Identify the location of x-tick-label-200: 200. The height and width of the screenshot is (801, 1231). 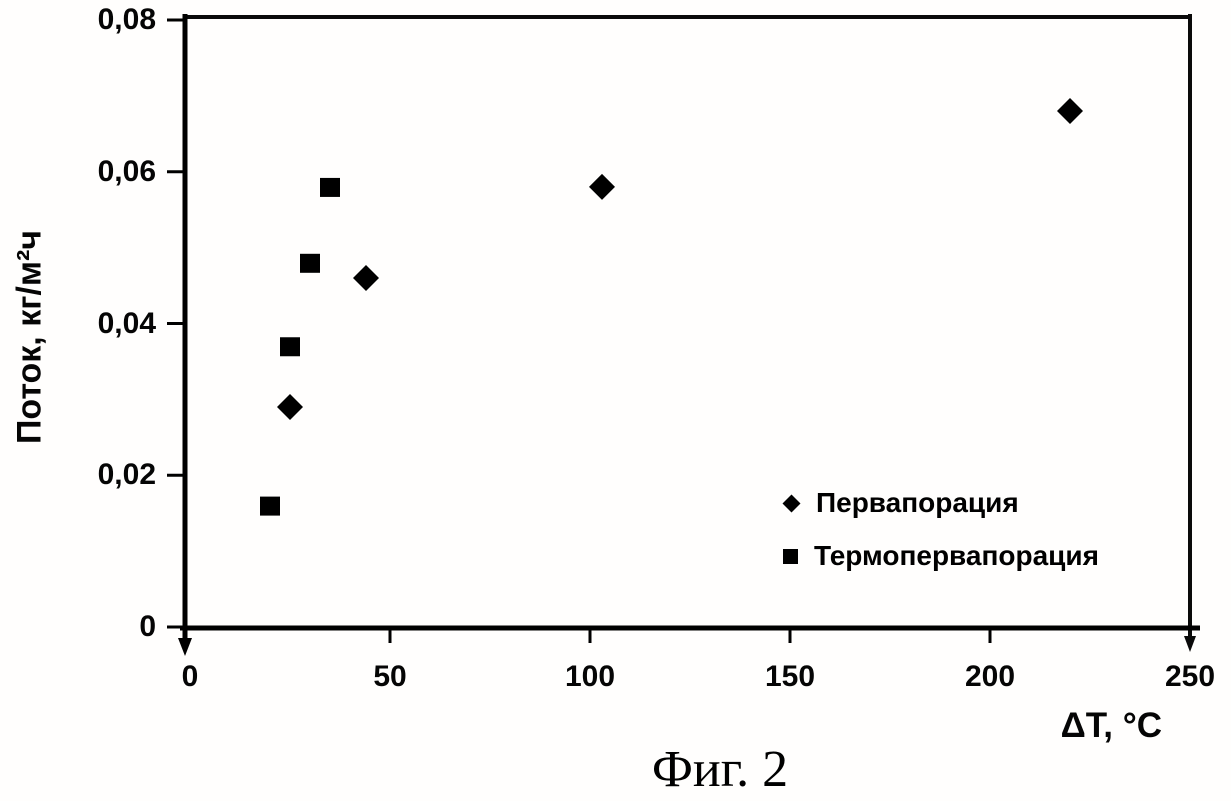
(990, 676).